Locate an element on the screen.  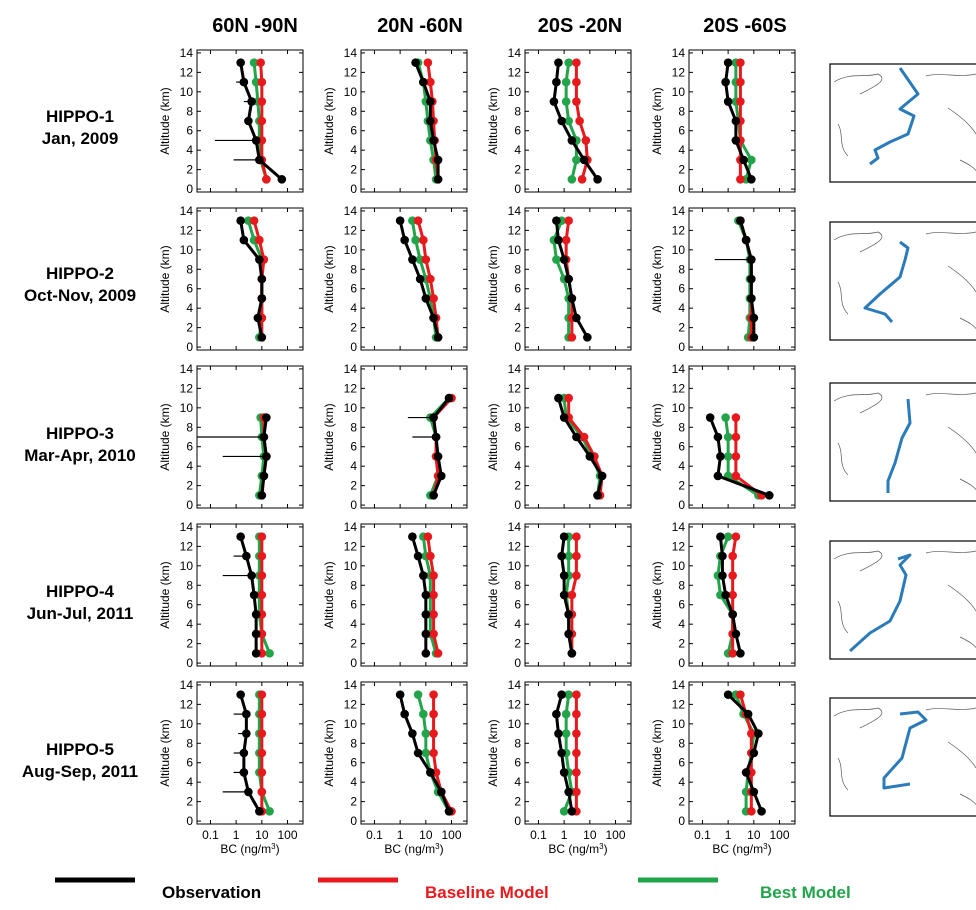
column-header: 60N -90N is located at coordinates (255, 26).